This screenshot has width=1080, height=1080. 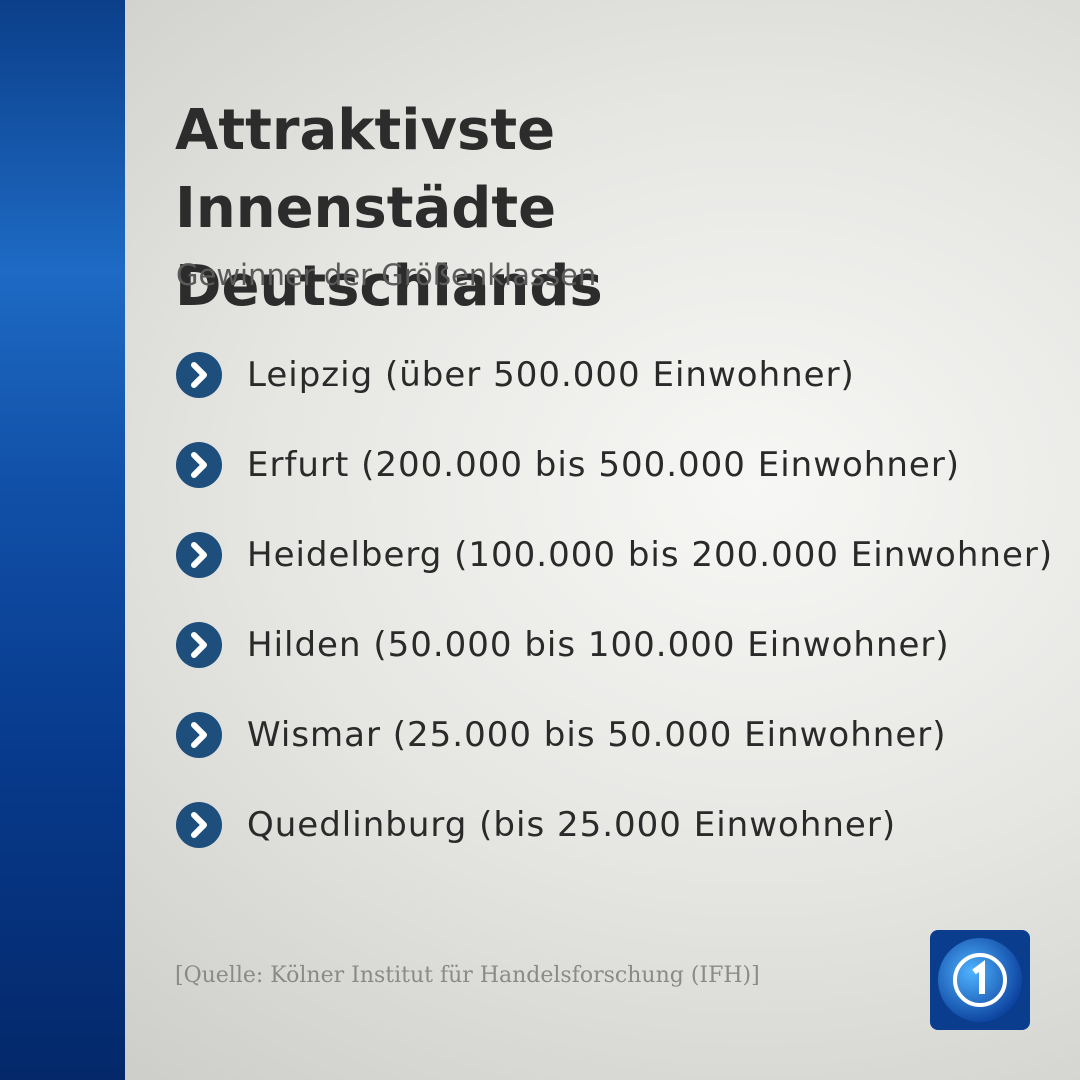 I want to click on list-item: Quedlinburg (bis 25.000 Einwohner), so click(x=625, y=825).